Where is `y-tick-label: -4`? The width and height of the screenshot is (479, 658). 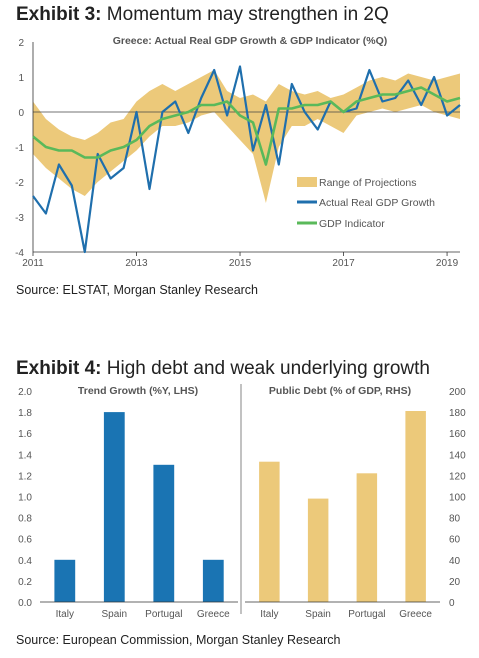 y-tick-label: -4 is located at coordinates (19, 253).